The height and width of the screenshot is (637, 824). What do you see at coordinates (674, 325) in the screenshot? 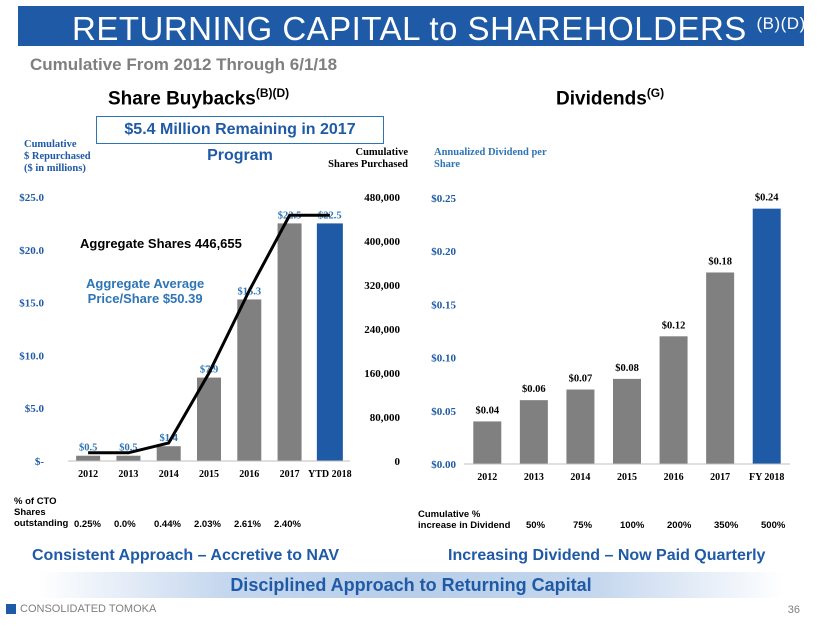
I see `dividend-value-label: $0.12` at bounding box center [674, 325].